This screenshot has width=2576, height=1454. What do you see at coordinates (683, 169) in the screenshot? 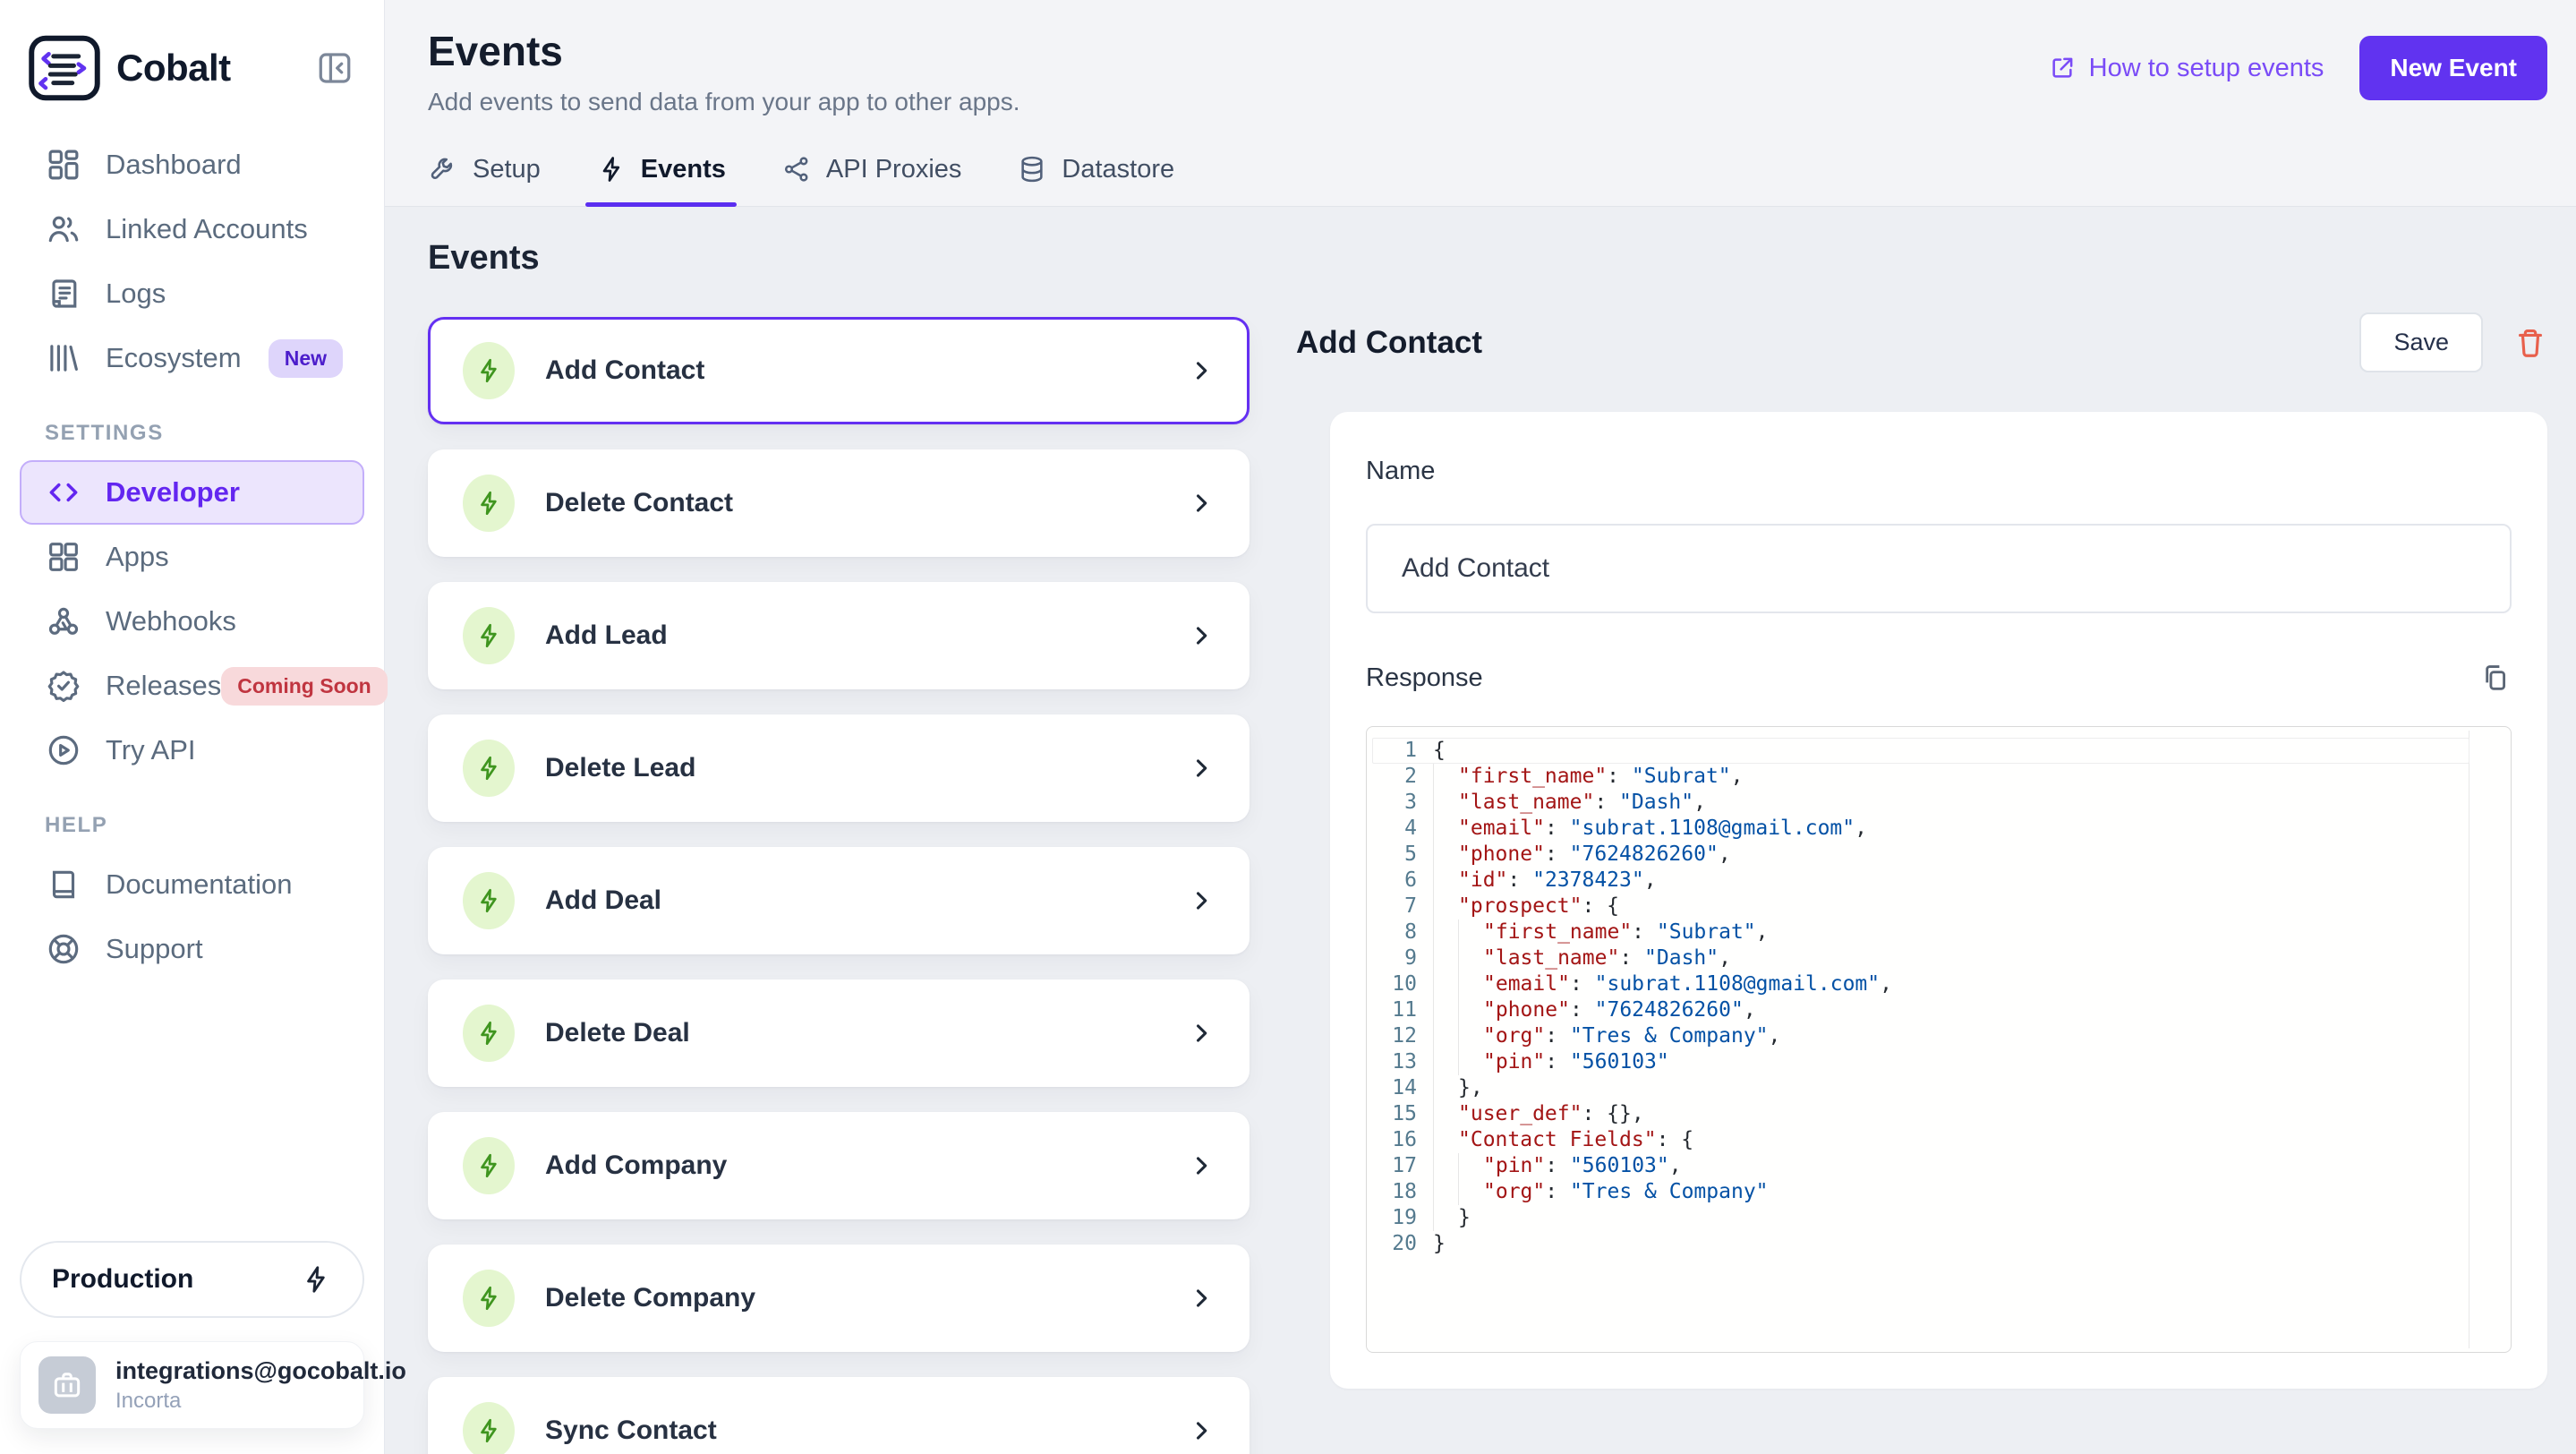
I see `tab-label: Events` at bounding box center [683, 169].